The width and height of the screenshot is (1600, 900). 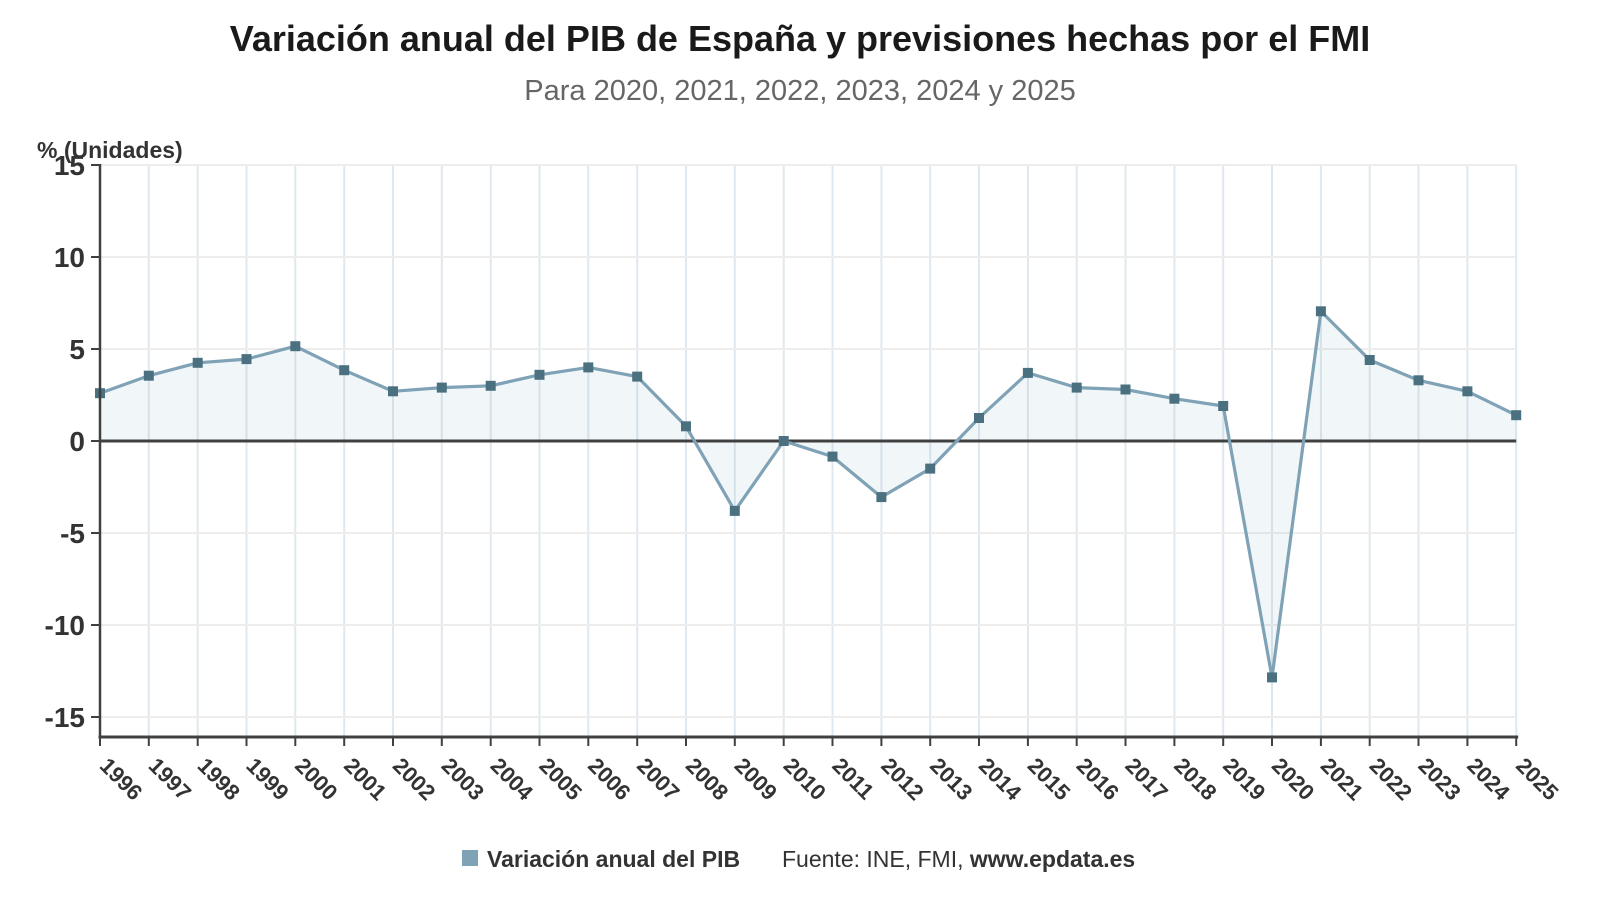 What do you see at coordinates (110, 150) in the screenshot?
I see `svg-text: % (Unidades)` at bounding box center [110, 150].